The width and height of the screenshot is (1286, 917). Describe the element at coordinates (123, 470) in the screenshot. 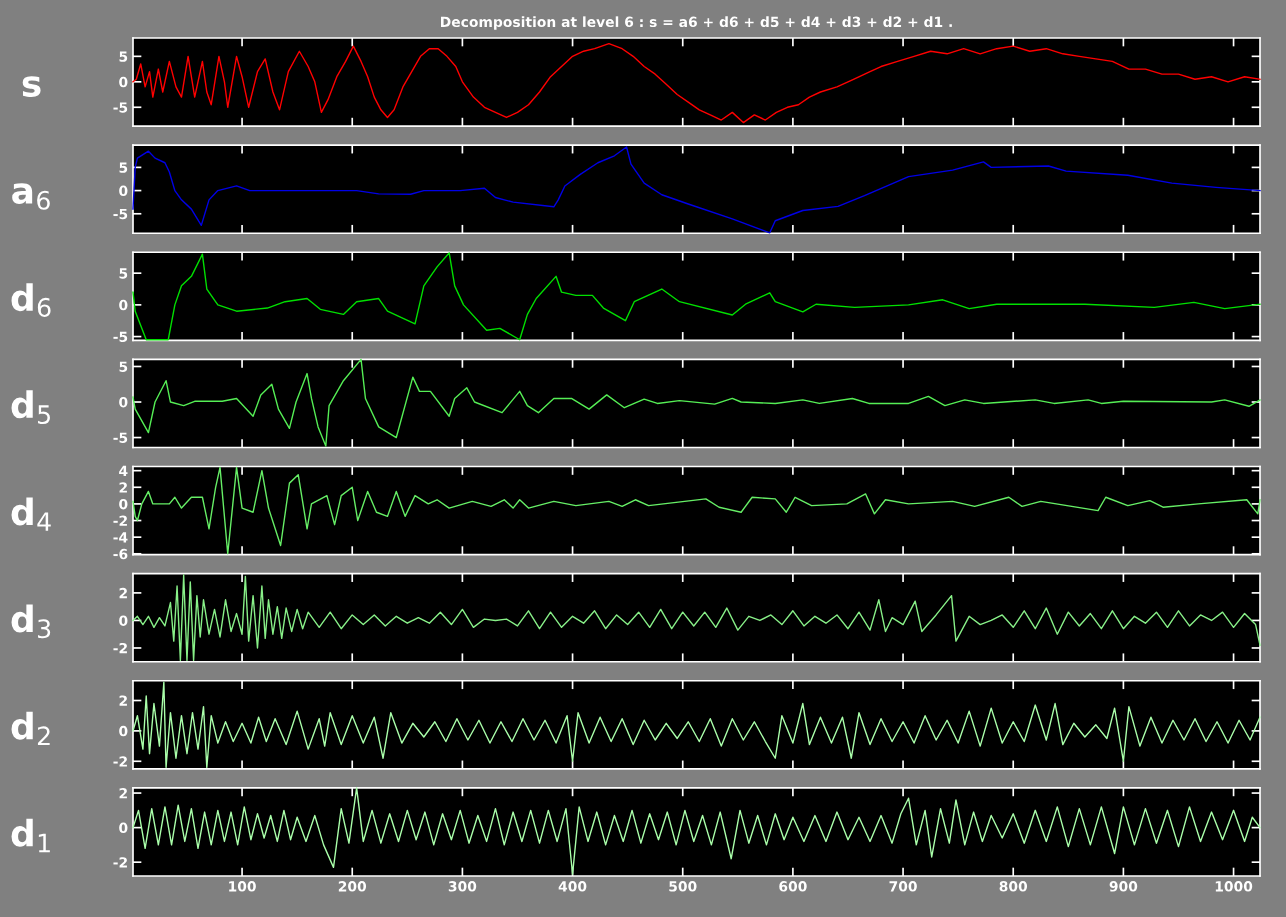

I see `y-tick-label: 4` at that location.